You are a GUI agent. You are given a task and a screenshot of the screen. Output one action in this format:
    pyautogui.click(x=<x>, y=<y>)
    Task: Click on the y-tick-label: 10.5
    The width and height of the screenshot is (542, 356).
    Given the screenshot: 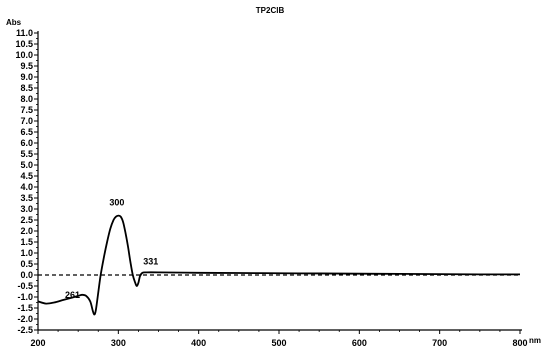 What is the action you would take?
    pyautogui.click(x=24, y=44)
    